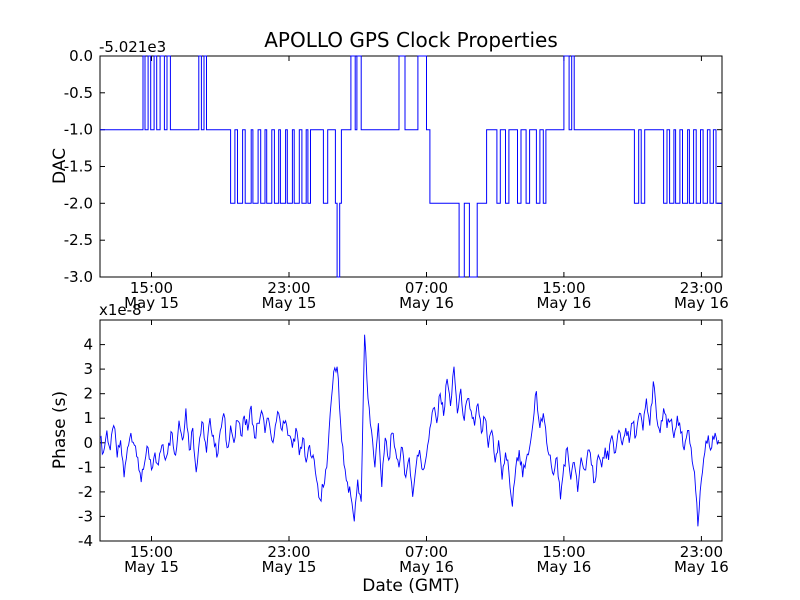  What do you see at coordinates (85, 516) in the screenshot?
I see `y-tick-label: -3` at bounding box center [85, 516].